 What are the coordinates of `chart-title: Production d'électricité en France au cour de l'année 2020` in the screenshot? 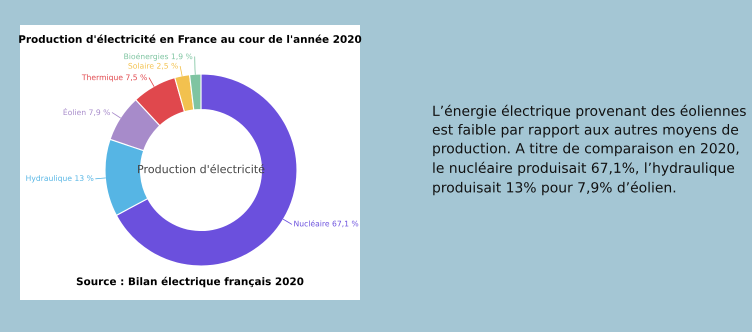 It's located at (190, 39).